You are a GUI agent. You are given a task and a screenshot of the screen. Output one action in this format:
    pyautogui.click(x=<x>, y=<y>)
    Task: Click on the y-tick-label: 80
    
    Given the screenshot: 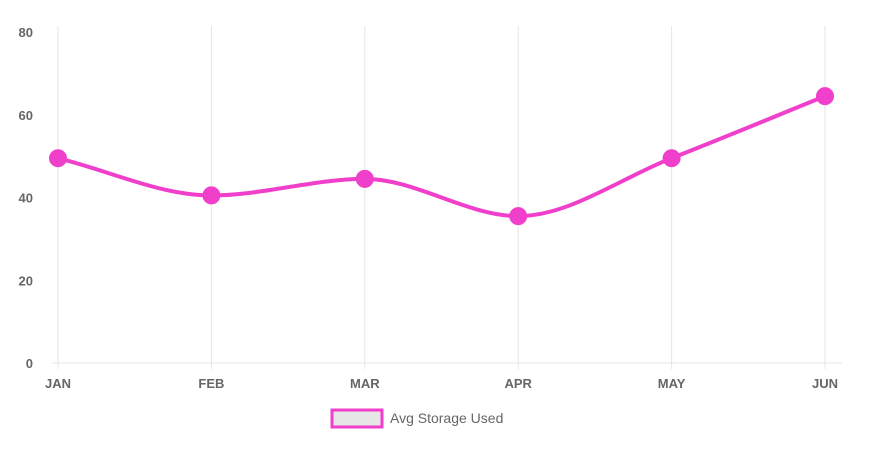 What is the action you would take?
    pyautogui.click(x=26, y=32)
    